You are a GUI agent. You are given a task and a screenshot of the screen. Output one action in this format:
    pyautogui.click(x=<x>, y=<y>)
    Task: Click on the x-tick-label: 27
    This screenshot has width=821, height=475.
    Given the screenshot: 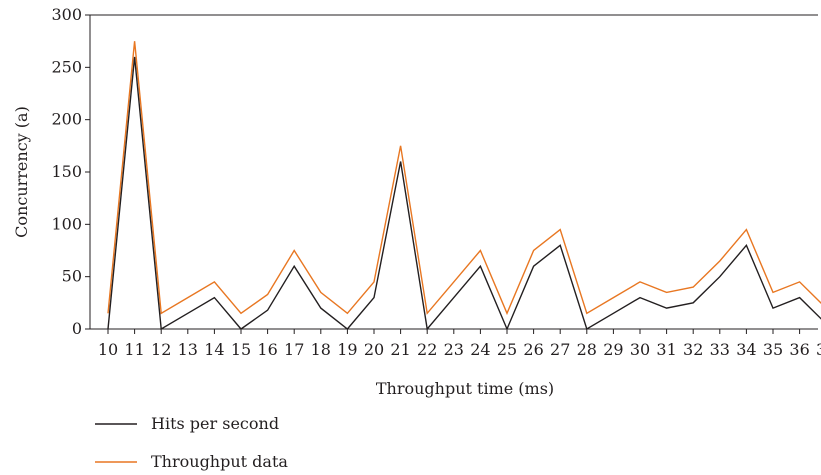 What is the action you would take?
    pyautogui.click(x=560, y=349)
    